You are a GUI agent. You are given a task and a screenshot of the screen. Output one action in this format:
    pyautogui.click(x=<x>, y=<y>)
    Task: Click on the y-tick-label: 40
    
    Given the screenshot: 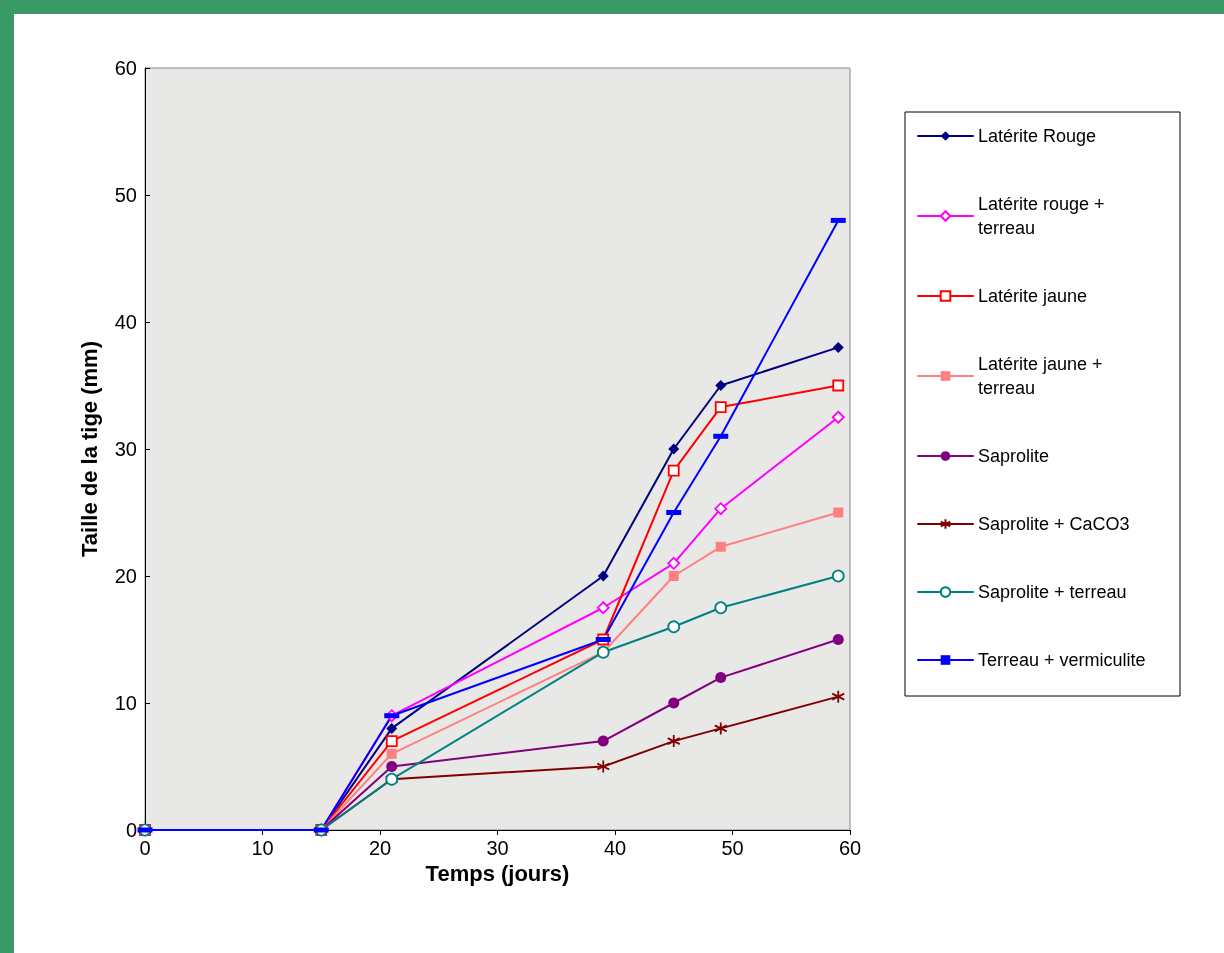 What is the action you would take?
    pyautogui.click(x=125, y=322)
    